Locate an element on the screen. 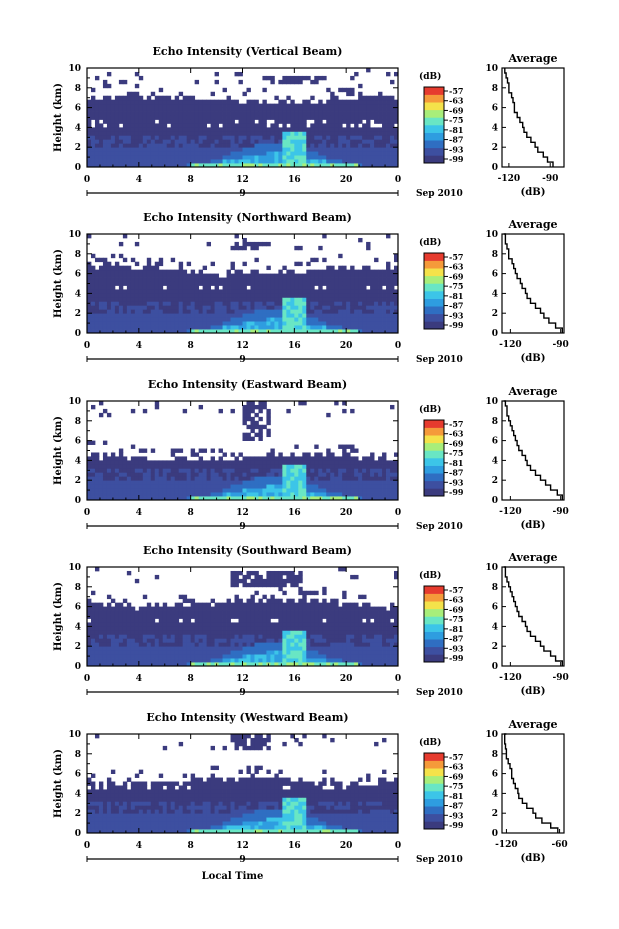 This screenshot has height=929, width=619. colorbar-swatch is located at coordinates (434, 272).